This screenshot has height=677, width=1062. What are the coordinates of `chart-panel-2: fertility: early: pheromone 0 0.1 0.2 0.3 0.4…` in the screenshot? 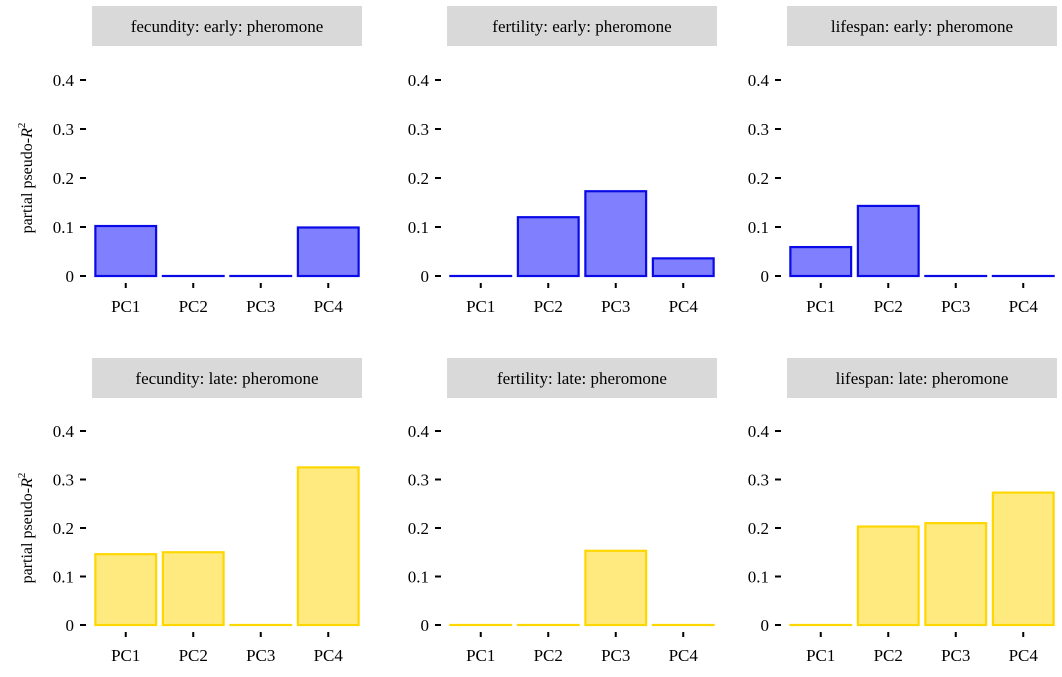 It's located at (562, 161).